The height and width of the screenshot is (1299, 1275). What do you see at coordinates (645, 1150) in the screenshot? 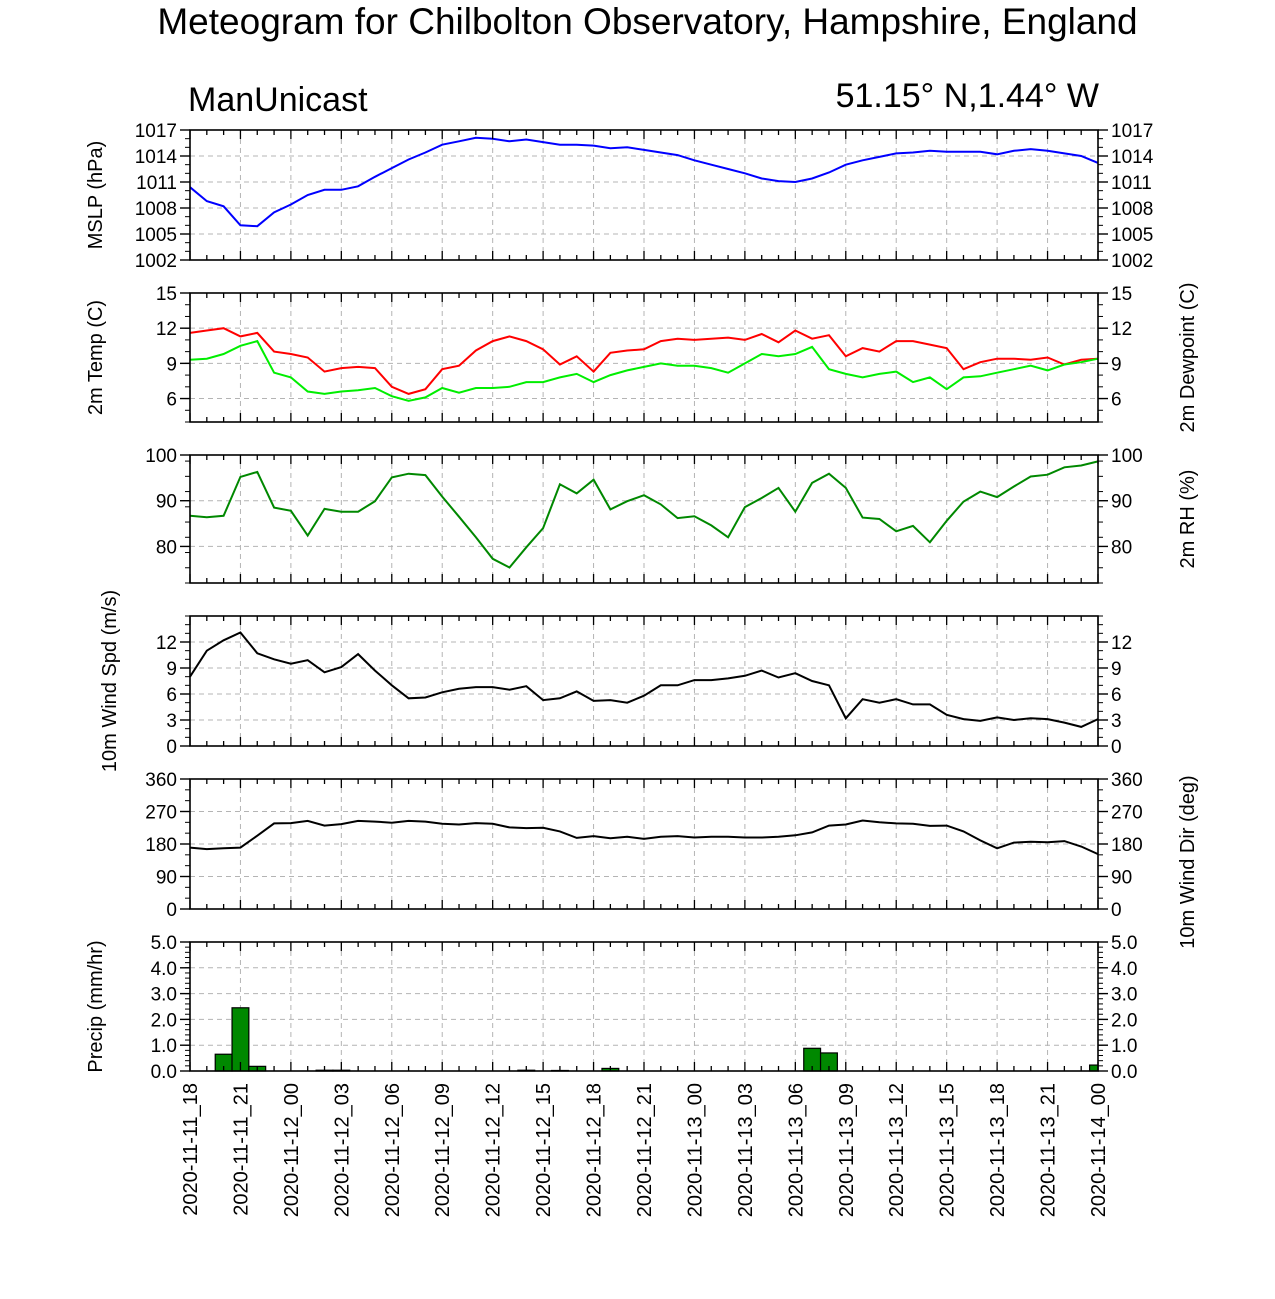
I see `x-tick-label: 2020-11-12_21` at bounding box center [645, 1150].